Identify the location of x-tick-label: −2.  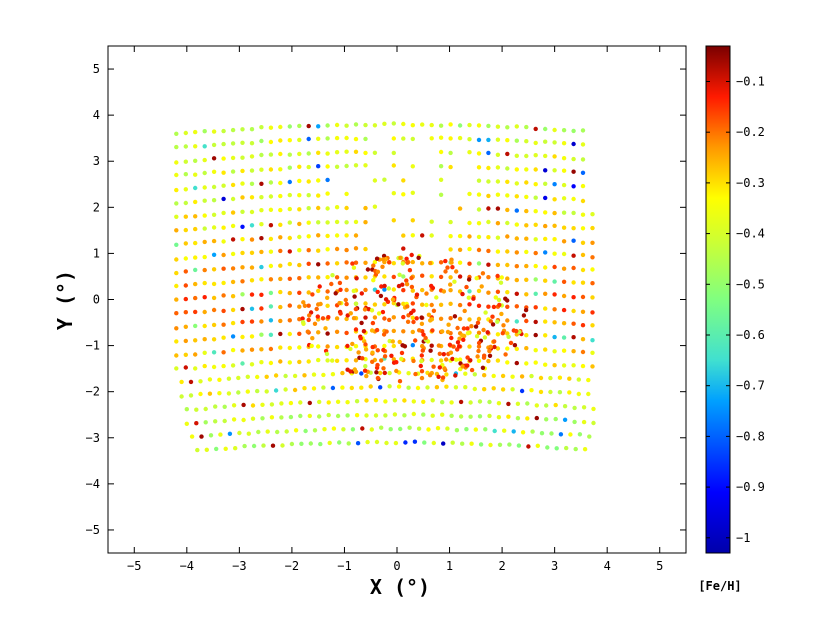
(292, 566).